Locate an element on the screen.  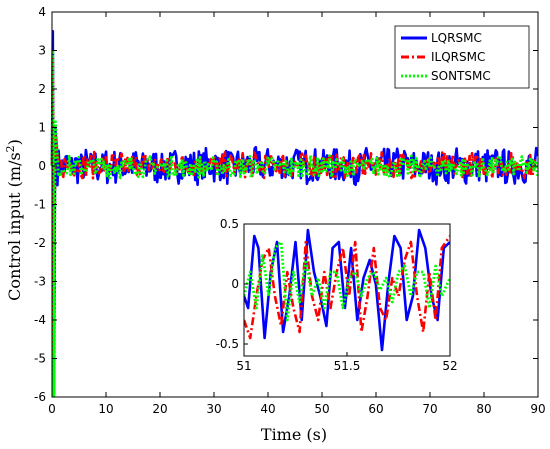
y-tick-label: -2 is located at coordinates (40, 243).